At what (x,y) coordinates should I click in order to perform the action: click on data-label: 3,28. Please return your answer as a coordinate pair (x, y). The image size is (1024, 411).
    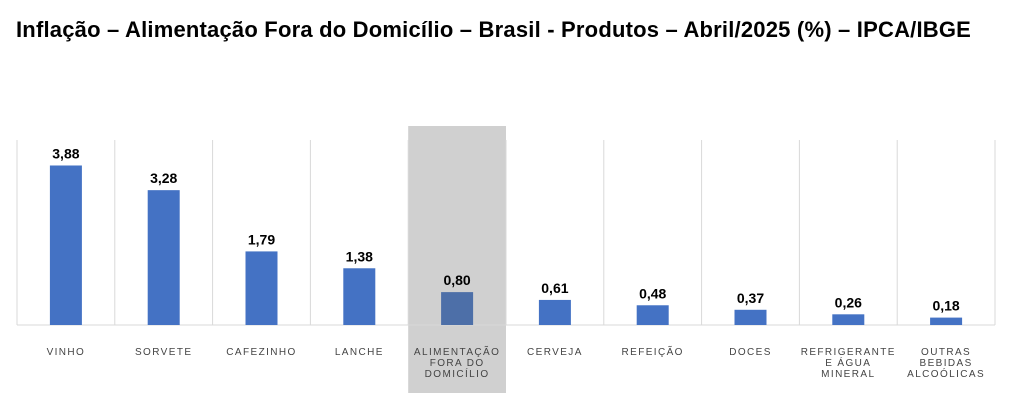
    Looking at the image, I should click on (163, 178).